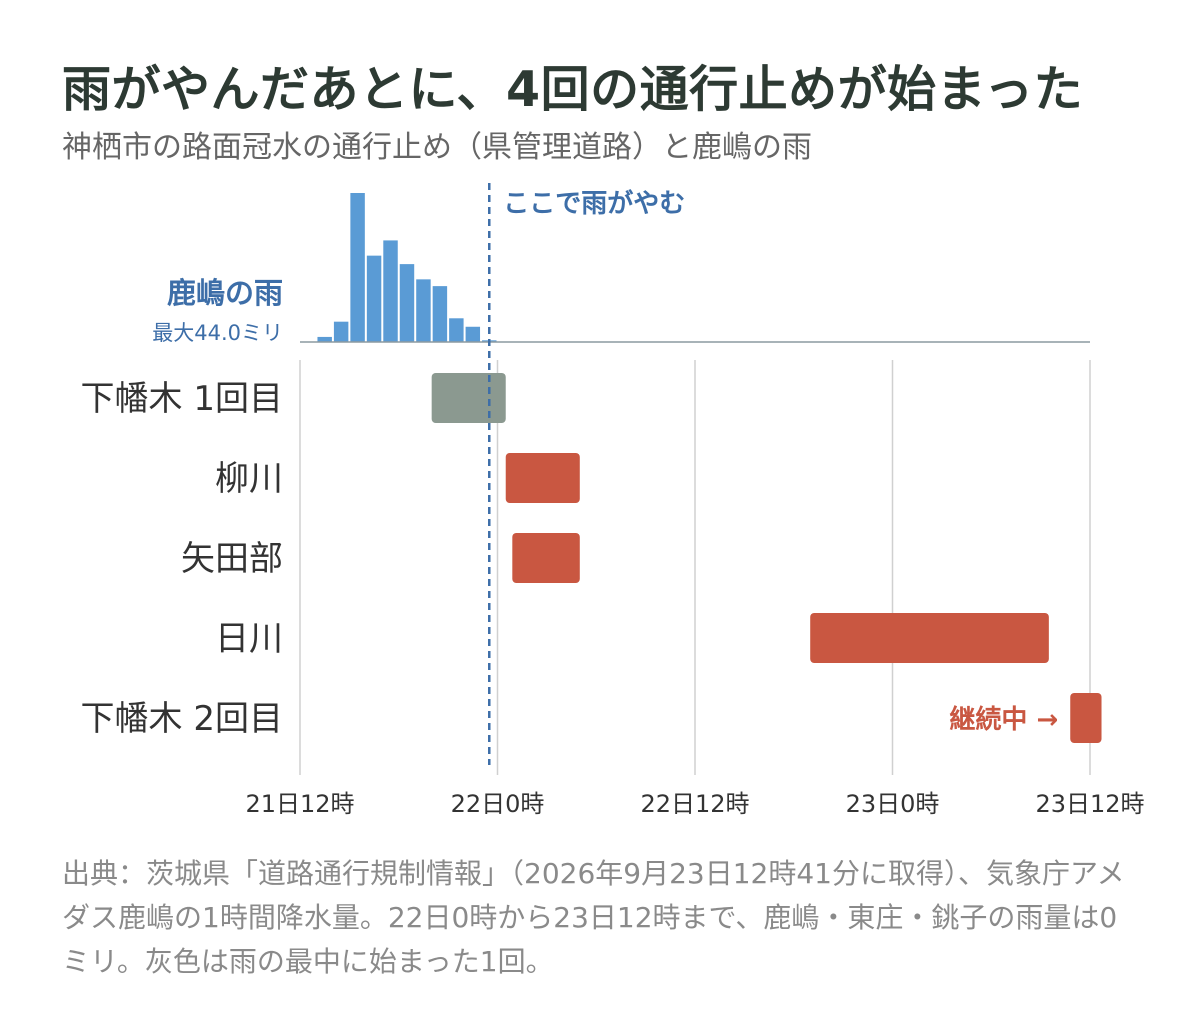 This screenshot has width=1200, height=1016. What do you see at coordinates (498, 804) in the screenshot?
I see `x-tick-label: 22日0時` at bounding box center [498, 804].